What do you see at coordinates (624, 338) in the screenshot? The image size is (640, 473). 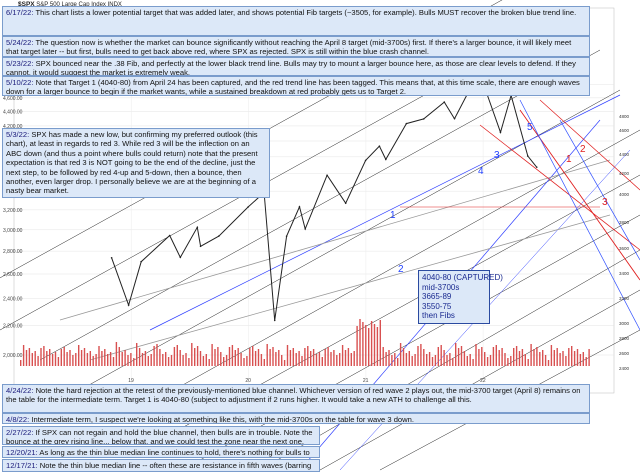 I see `right-axis-label: 2800` at bounding box center [624, 338].